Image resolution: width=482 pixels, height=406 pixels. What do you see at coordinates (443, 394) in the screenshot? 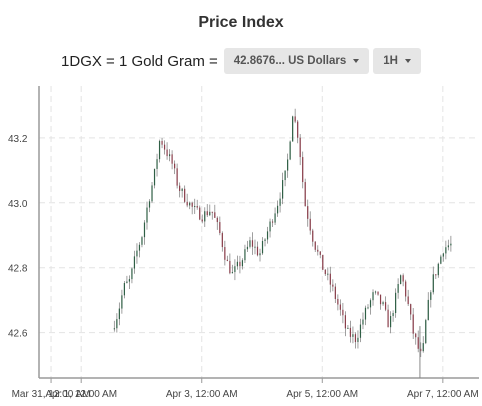
I see `x-tick-label: Apr 7, 12:00 AM` at bounding box center [443, 394].